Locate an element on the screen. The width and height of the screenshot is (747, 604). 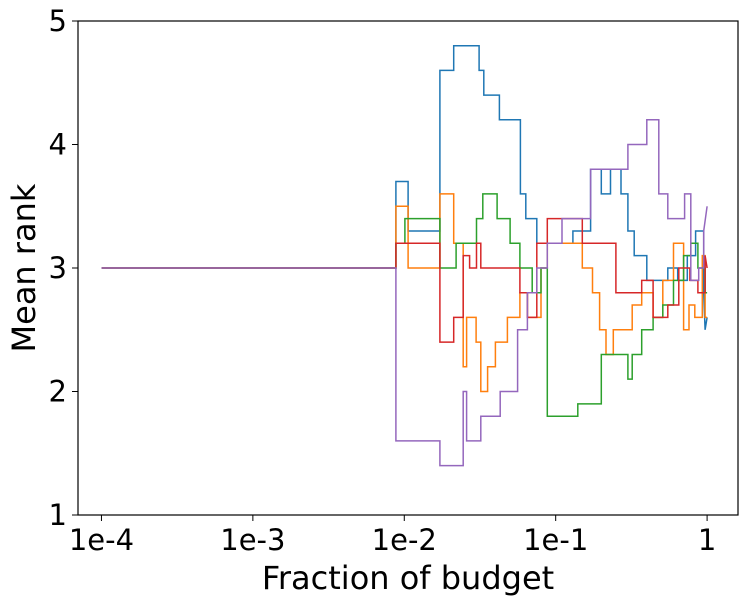
y-tick-label: 3 is located at coordinates (58, 268).